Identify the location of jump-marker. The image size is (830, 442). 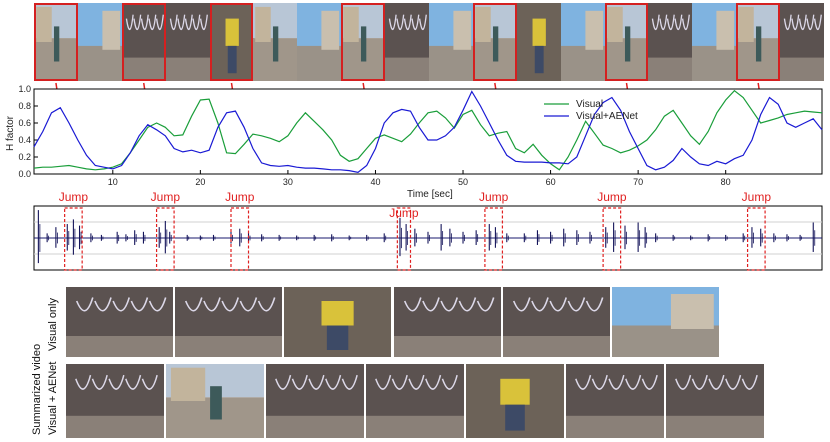
(404, 239).